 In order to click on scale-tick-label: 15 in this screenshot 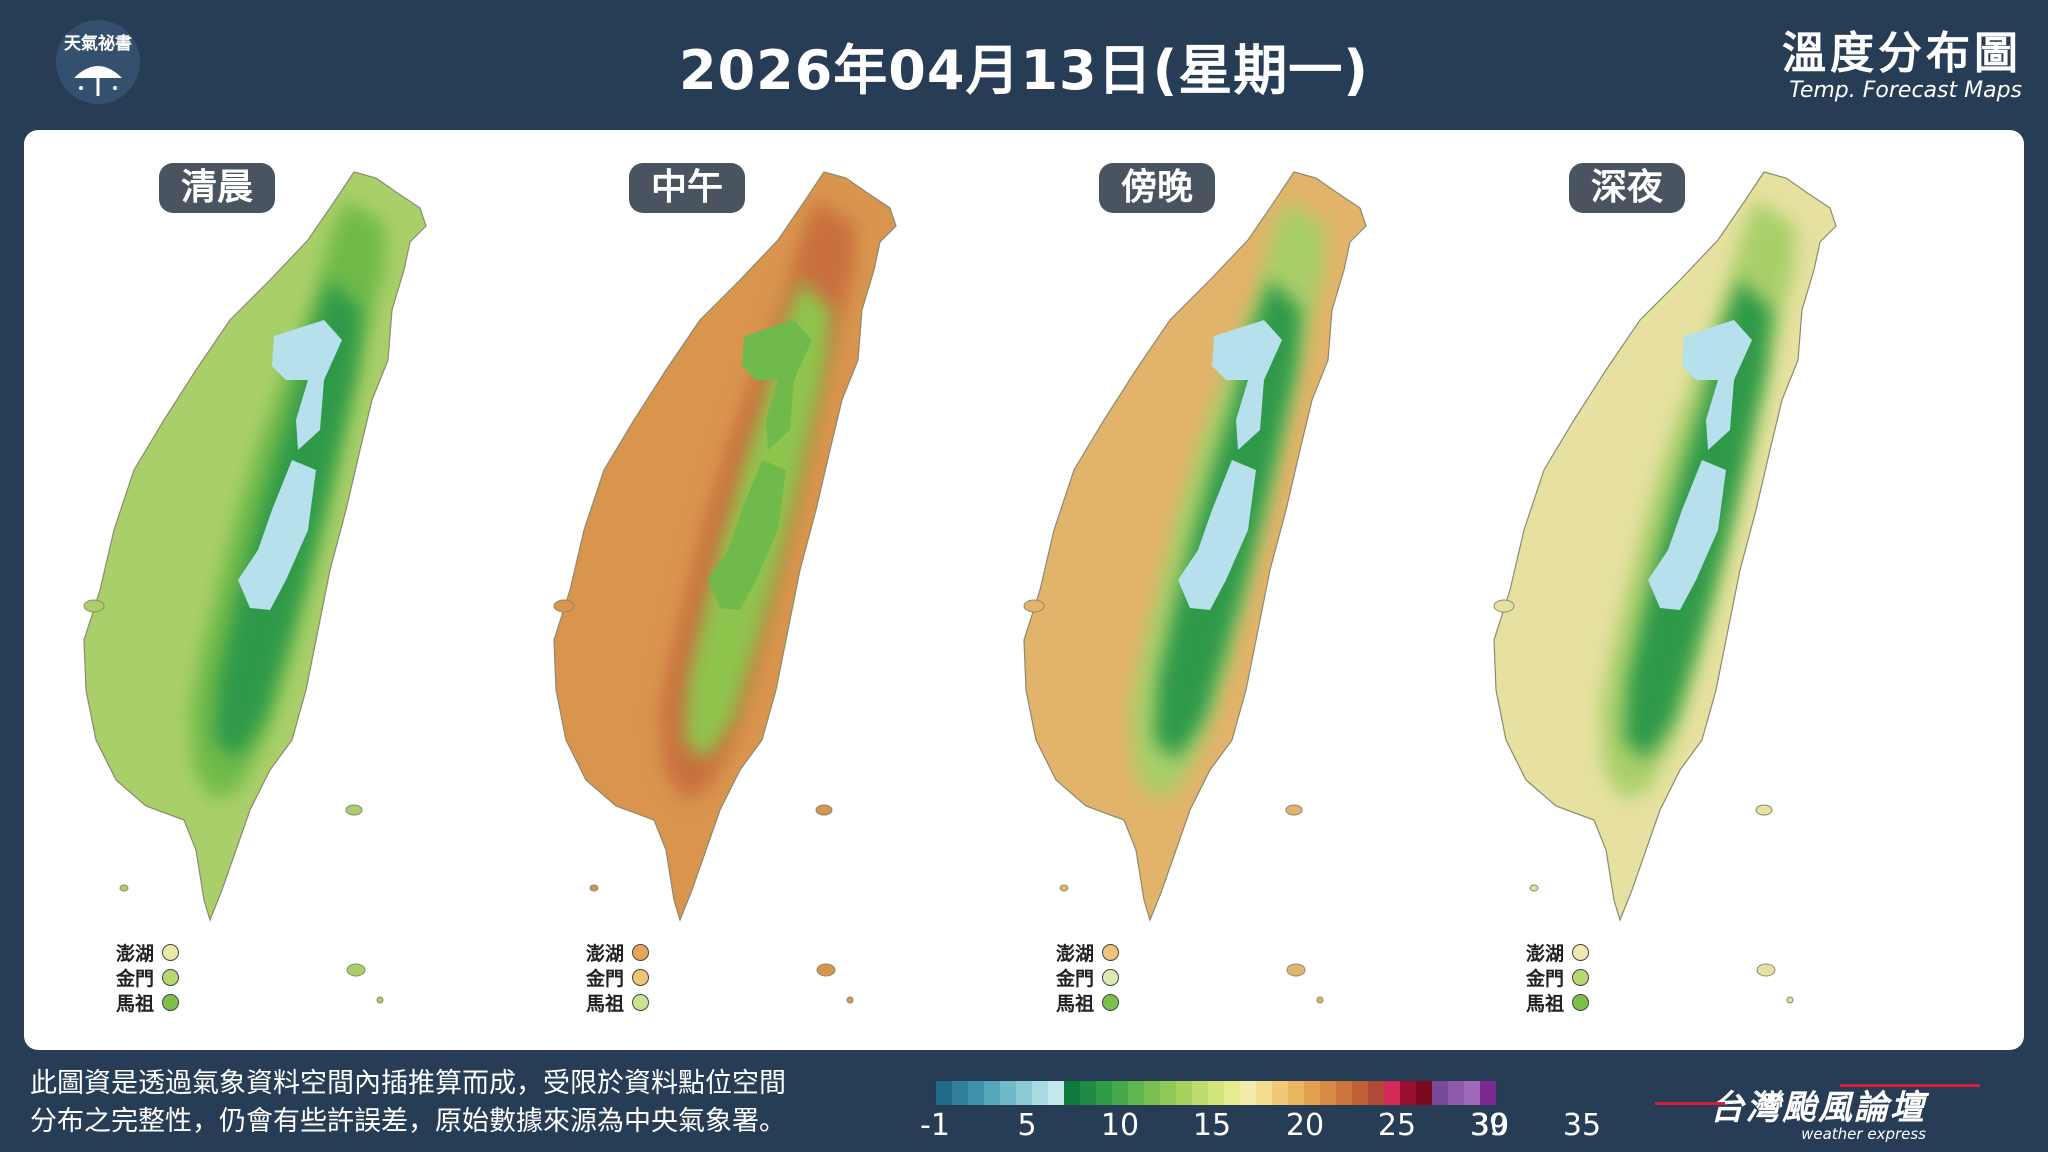, I will do `click(1212, 1125)`.